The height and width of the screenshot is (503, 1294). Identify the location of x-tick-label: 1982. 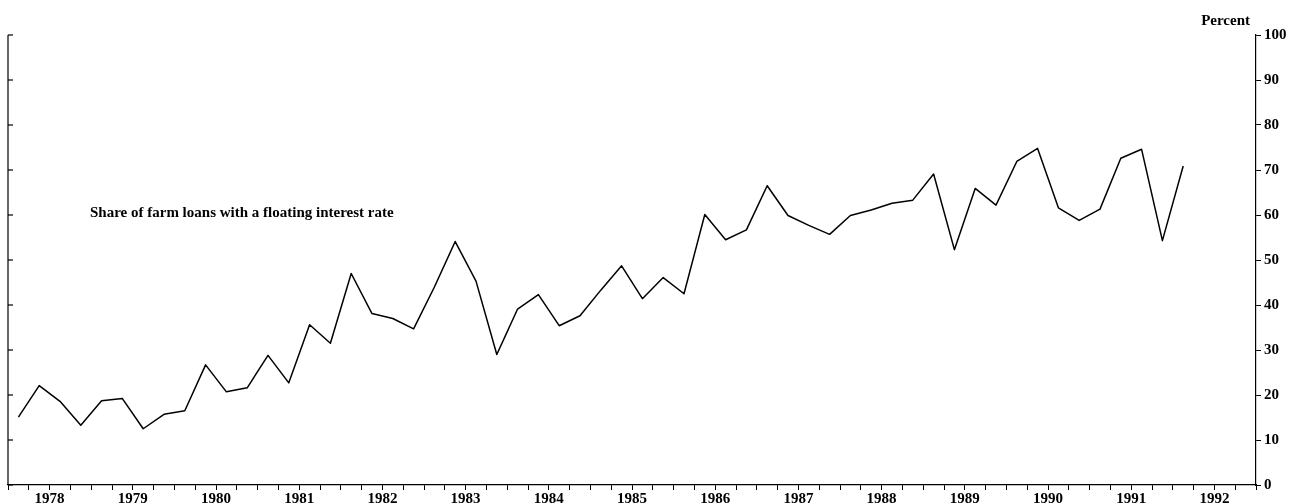
(382, 496).